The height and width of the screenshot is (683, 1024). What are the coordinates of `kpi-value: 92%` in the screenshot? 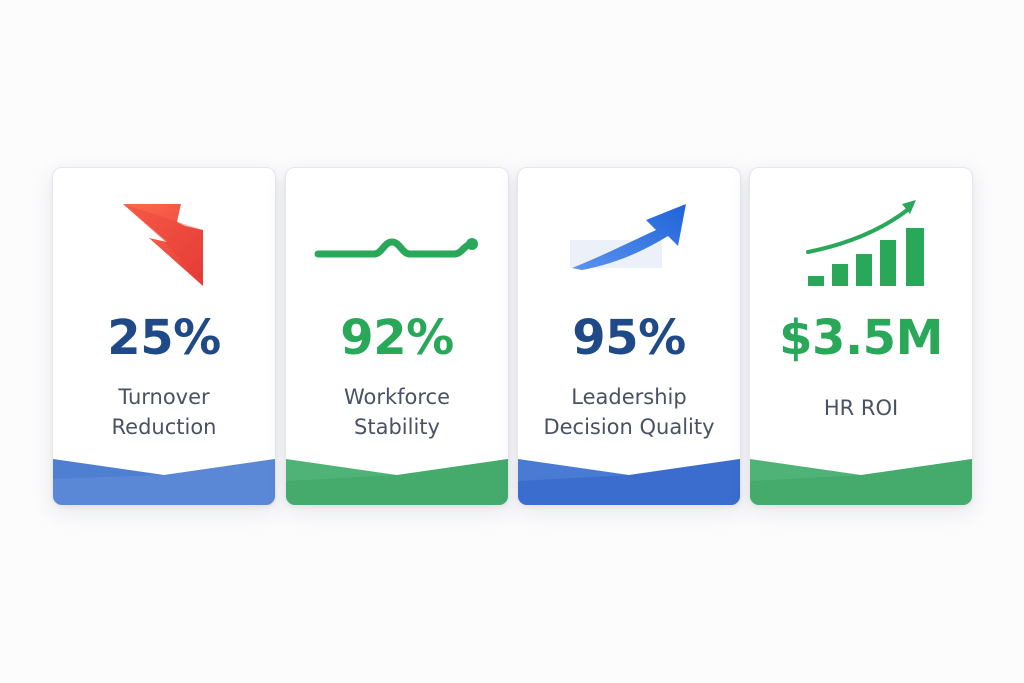 It's located at (397, 338).